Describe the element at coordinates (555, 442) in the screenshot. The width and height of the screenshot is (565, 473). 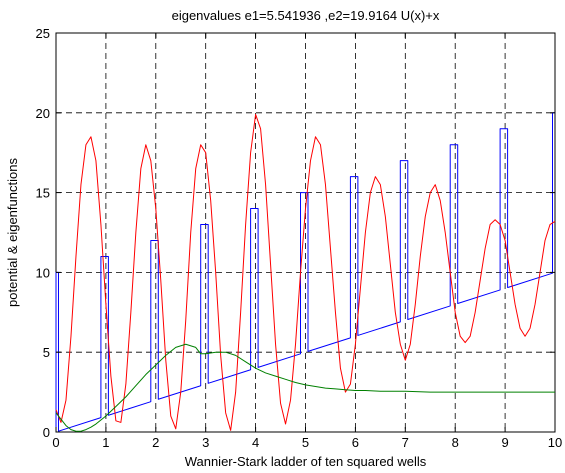
I see `x-tick-label: 10` at that location.